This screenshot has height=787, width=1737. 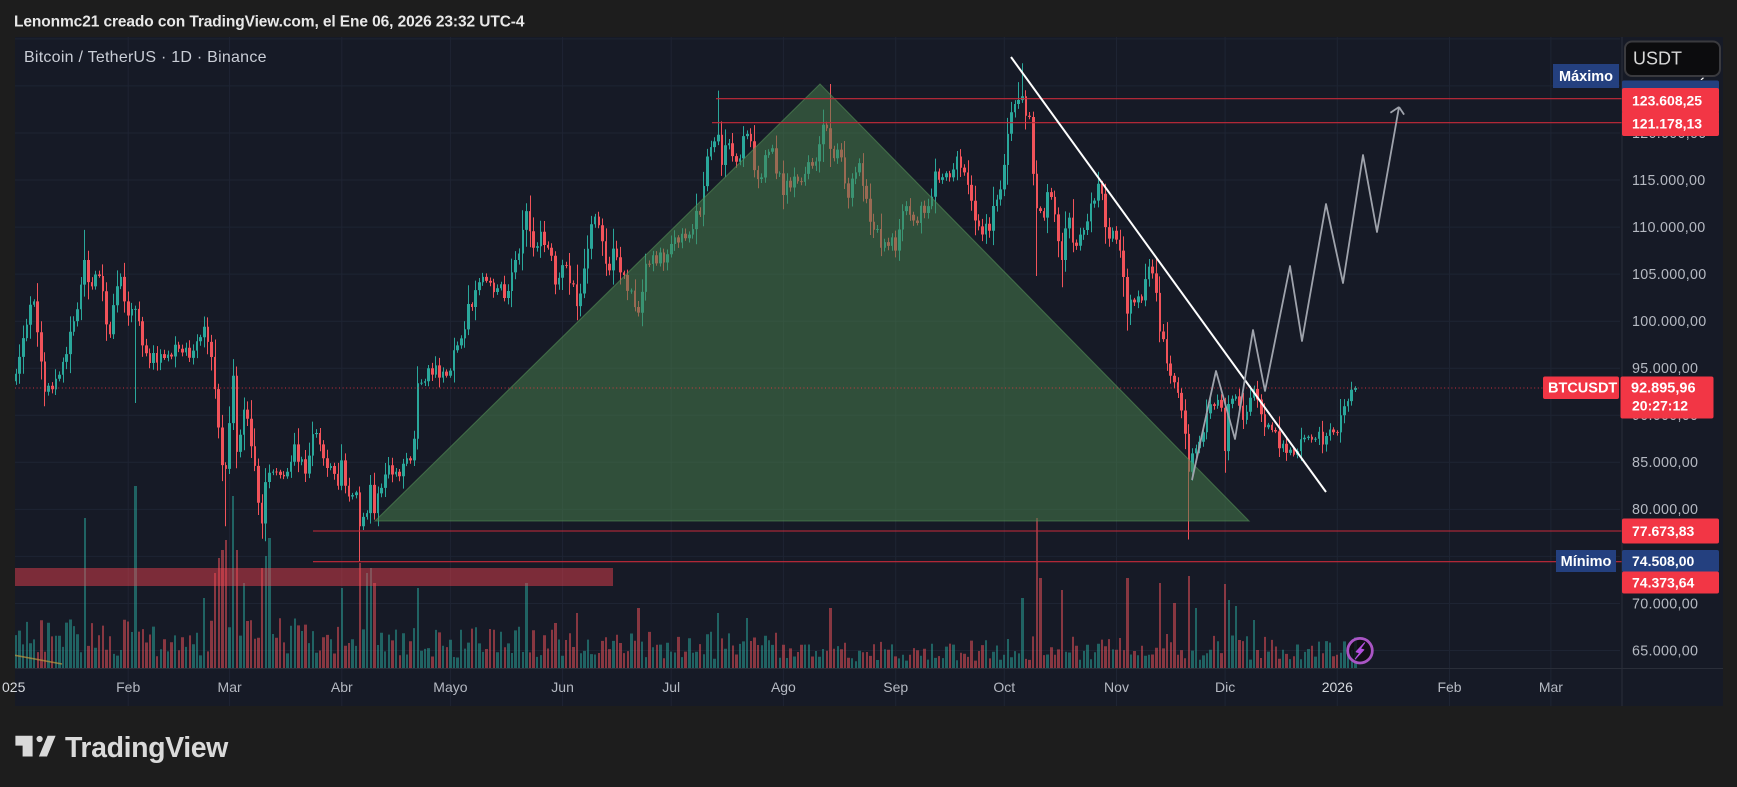 I want to click on svg-text: Jun, so click(x=562, y=687).